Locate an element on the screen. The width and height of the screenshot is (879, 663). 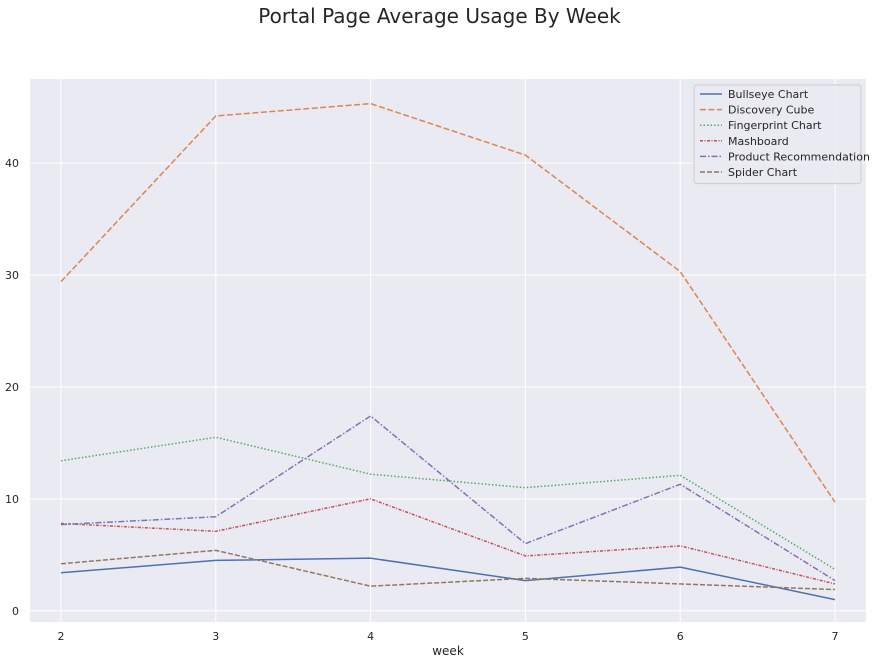
y-tick-label: 0 is located at coordinates (15, 611).